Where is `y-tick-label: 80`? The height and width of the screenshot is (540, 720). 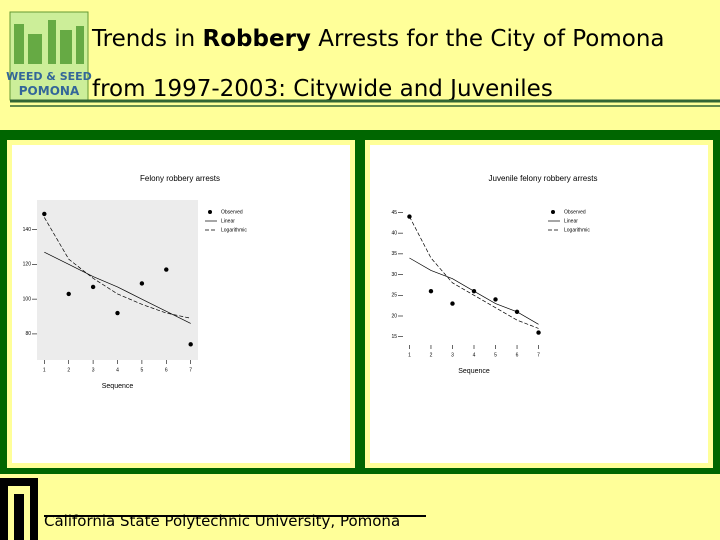 y-tick-label: 80 is located at coordinates (28, 334).